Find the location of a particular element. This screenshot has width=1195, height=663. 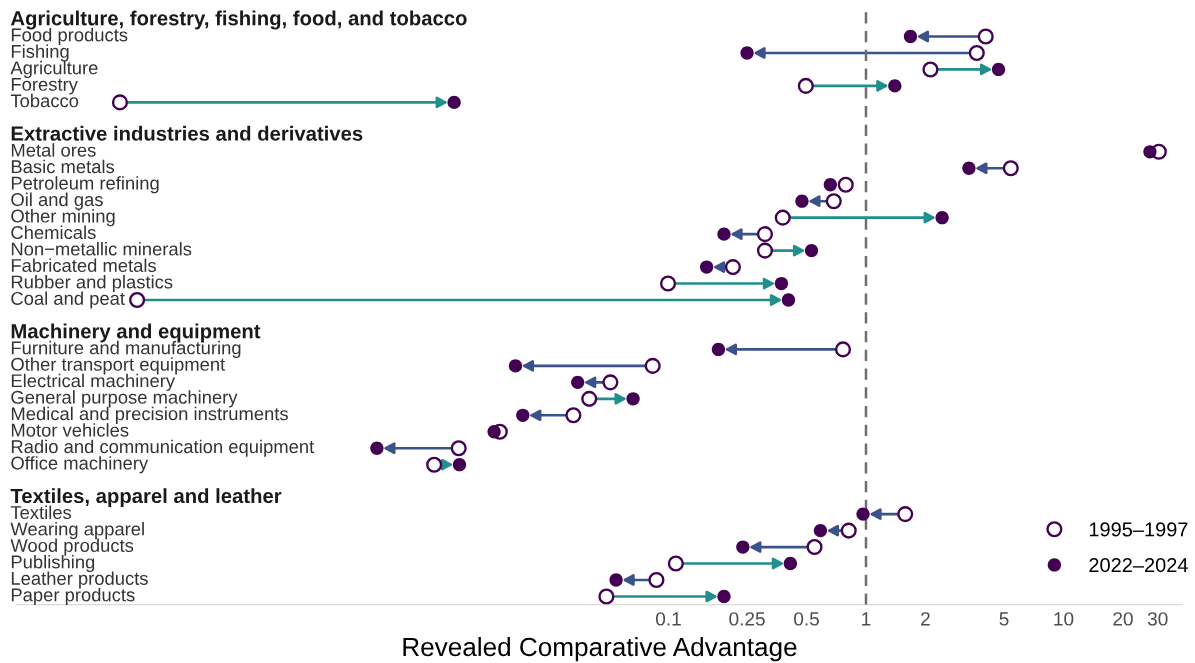

y-tick-label: Forestry is located at coordinates (44, 86).